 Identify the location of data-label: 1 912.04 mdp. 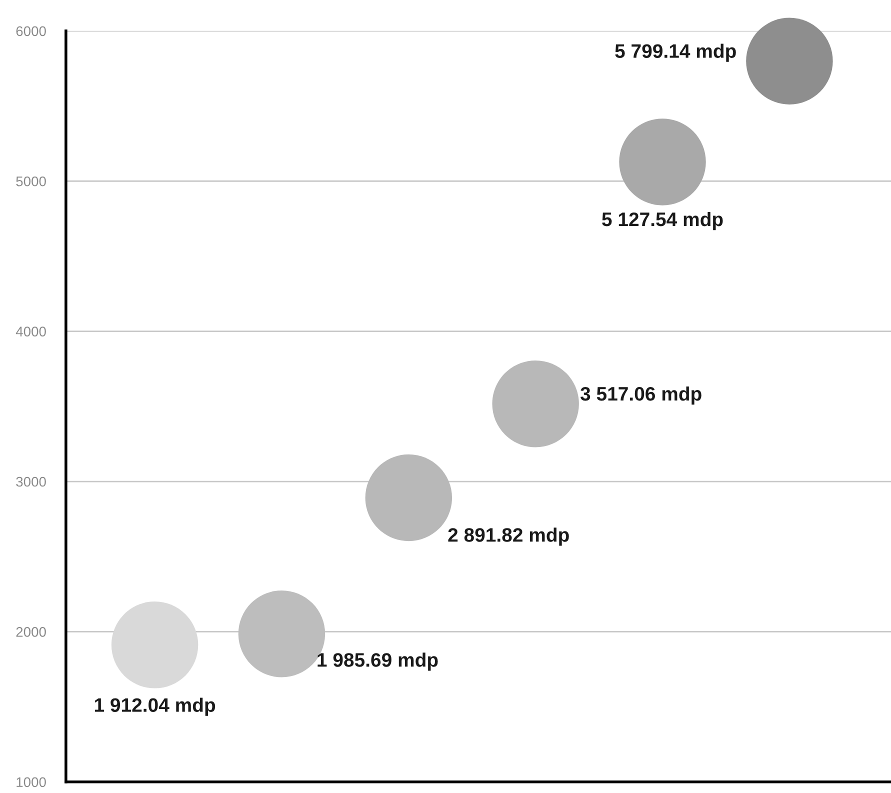
(155, 707).